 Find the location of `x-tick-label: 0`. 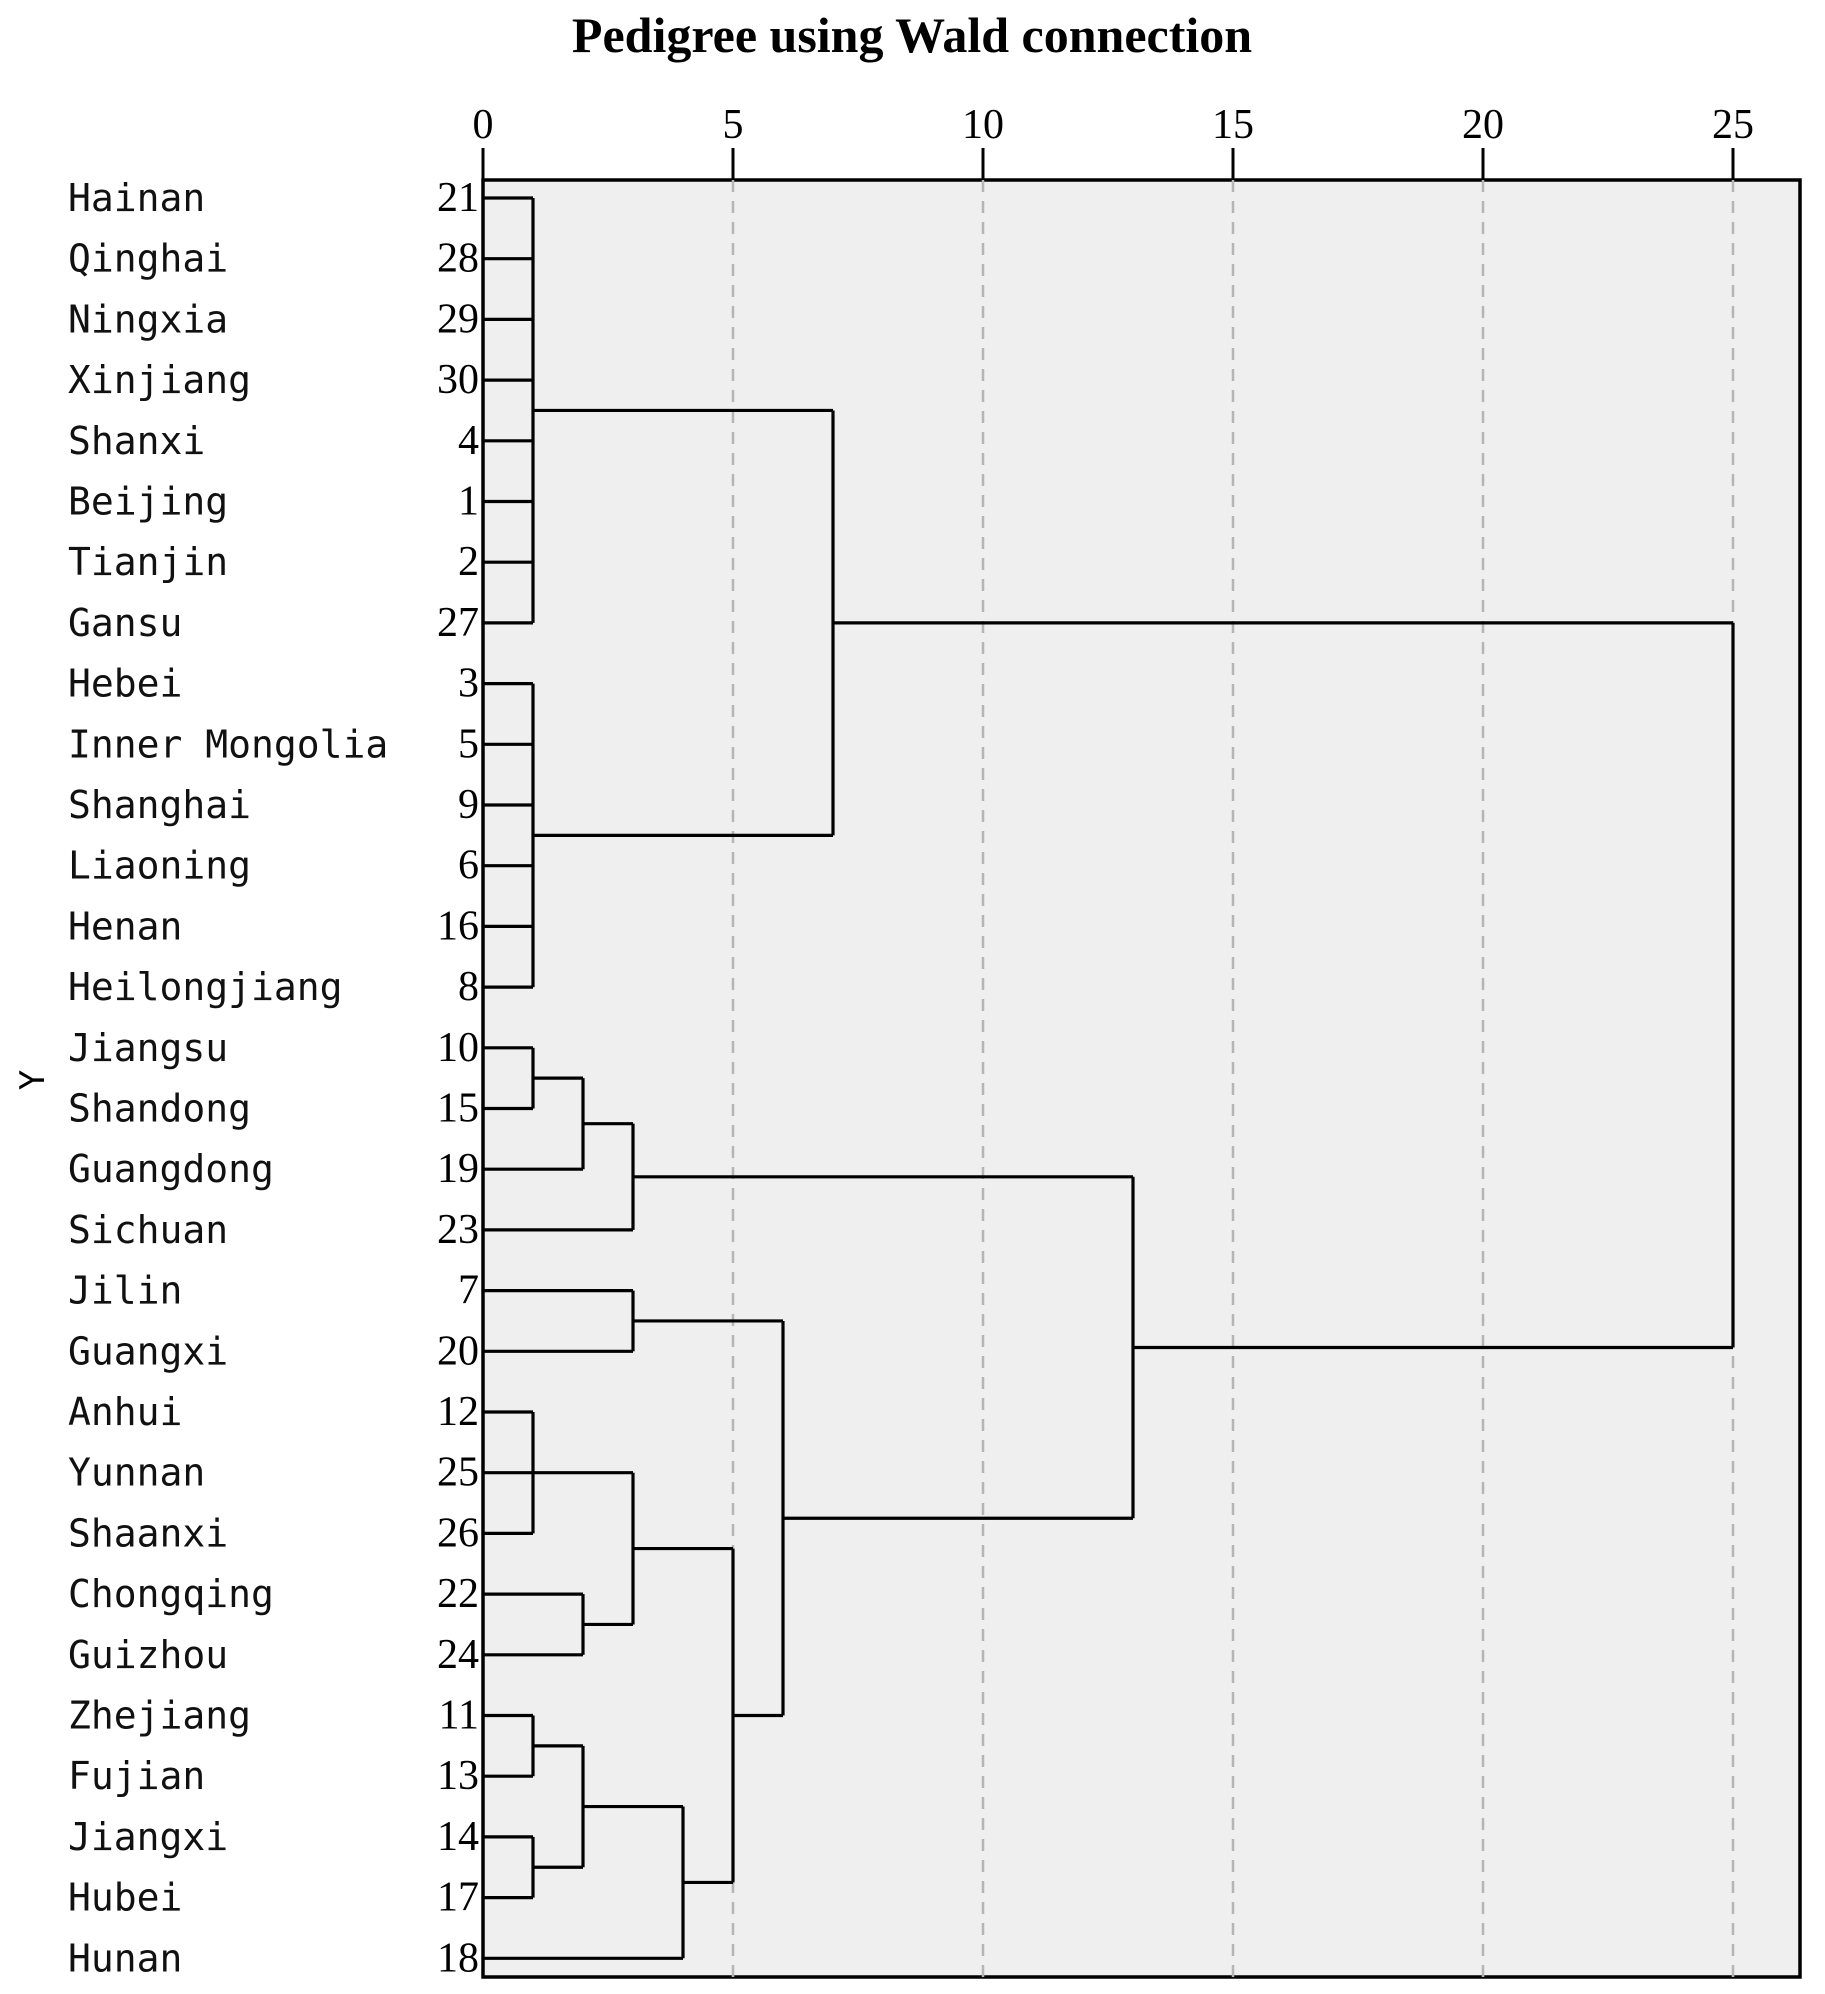

x-tick-label: 0 is located at coordinates (483, 125).